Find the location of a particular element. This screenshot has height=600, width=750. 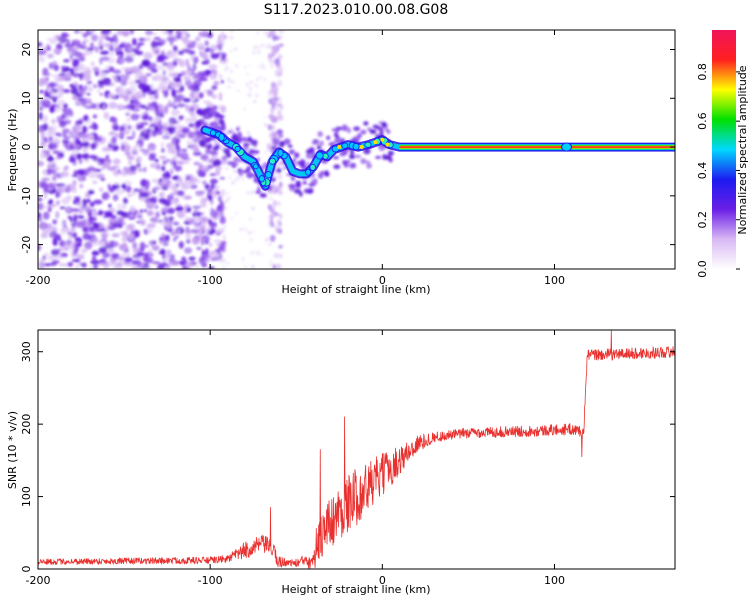

ridge-blob is located at coordinates (319, 155).